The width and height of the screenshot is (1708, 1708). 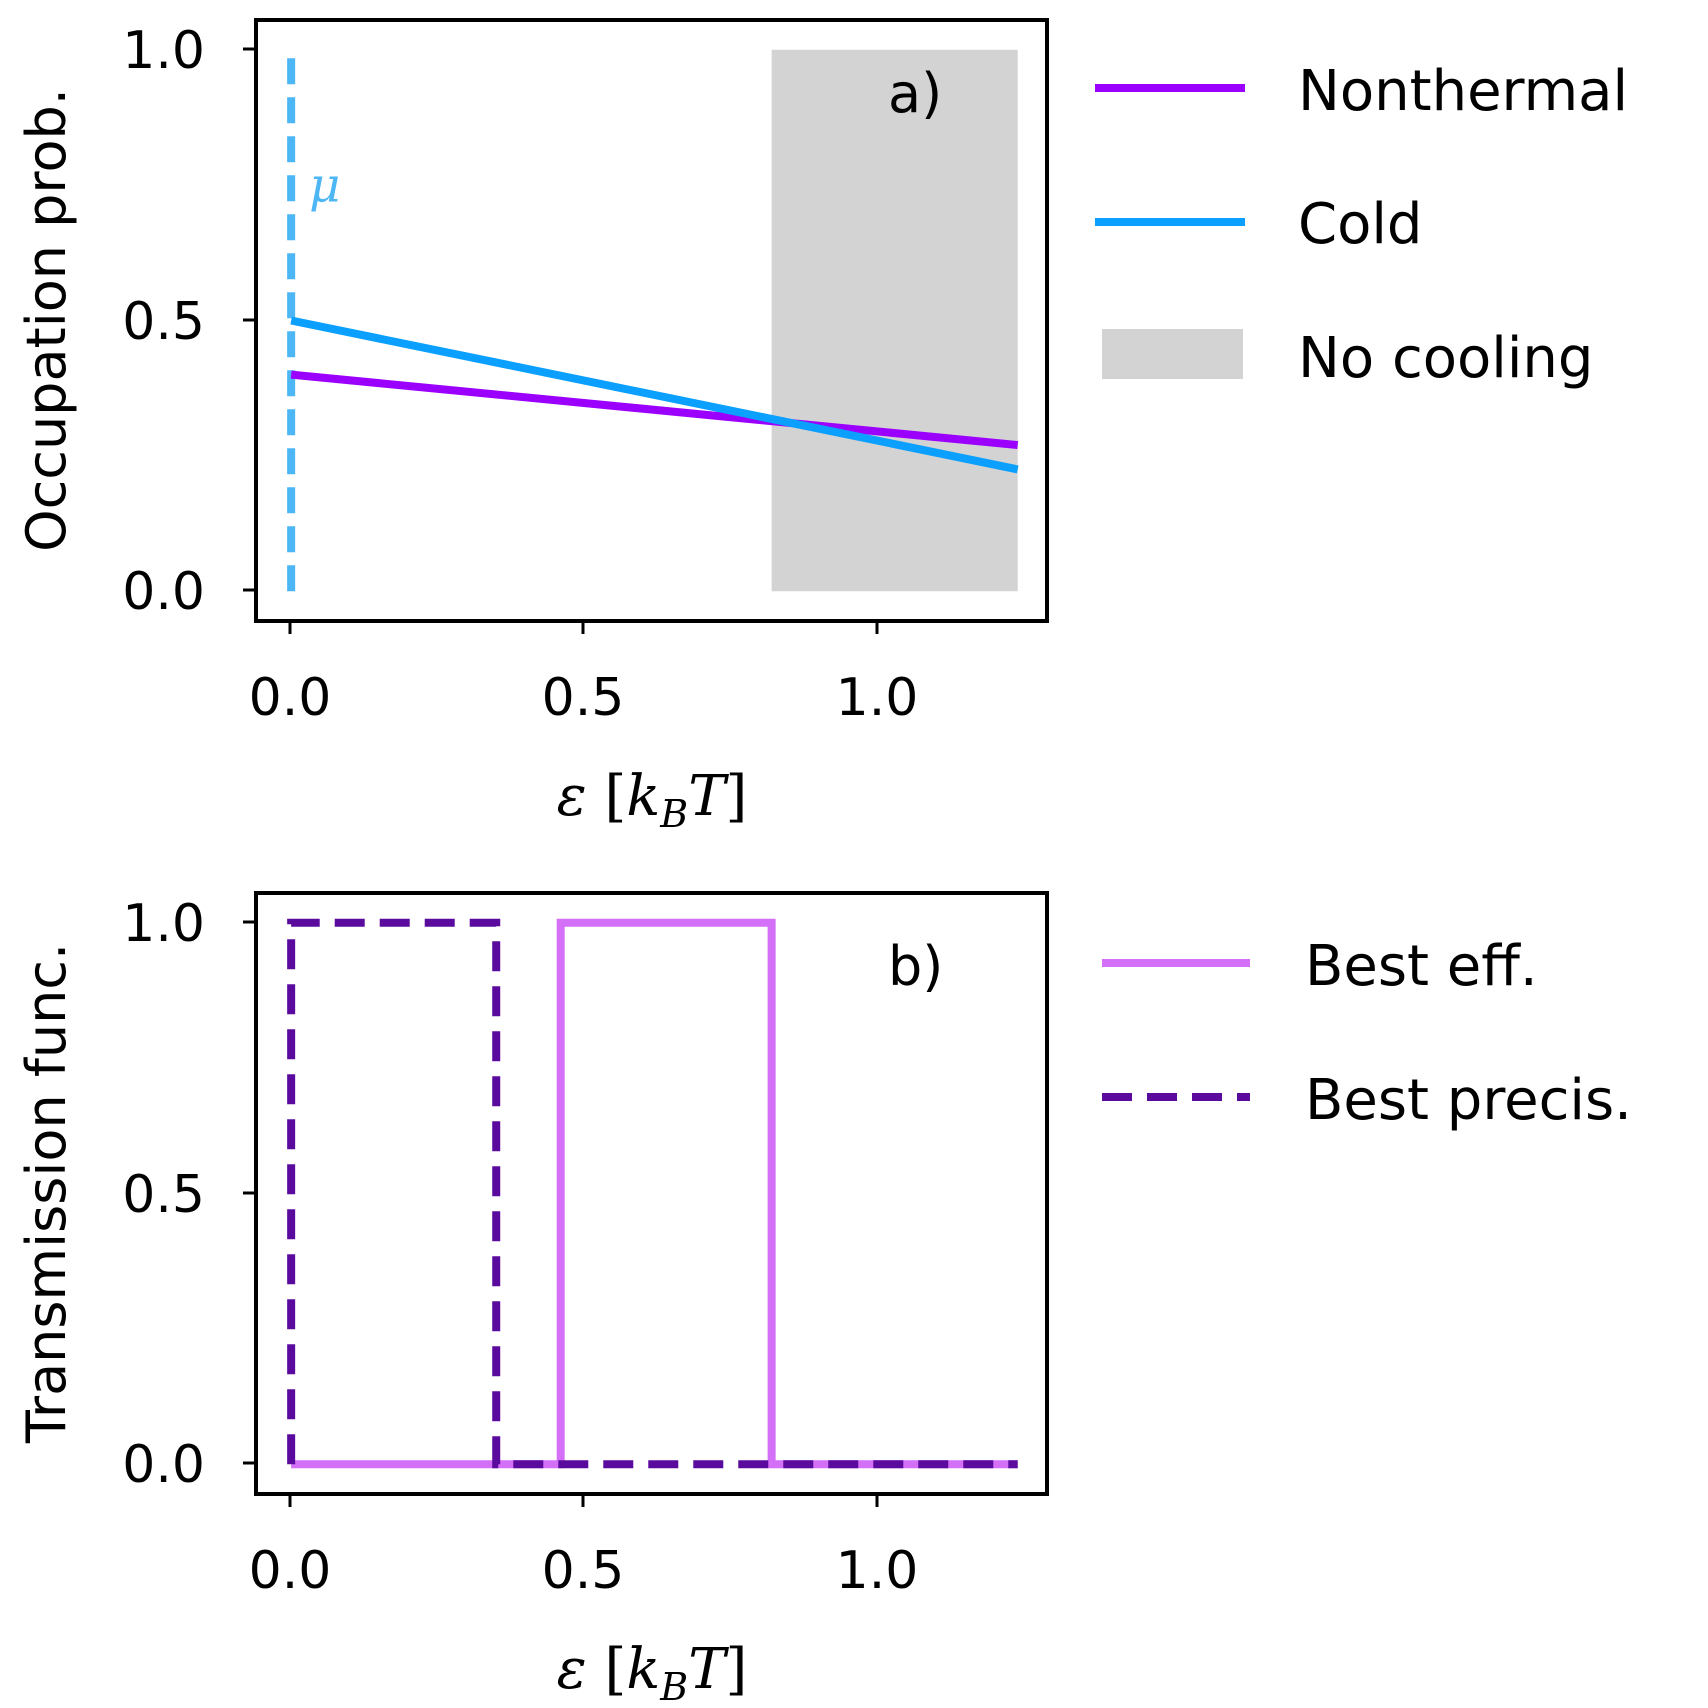 I want to click on y-axis-label: Occupation prob., so click(x=46, y=320).